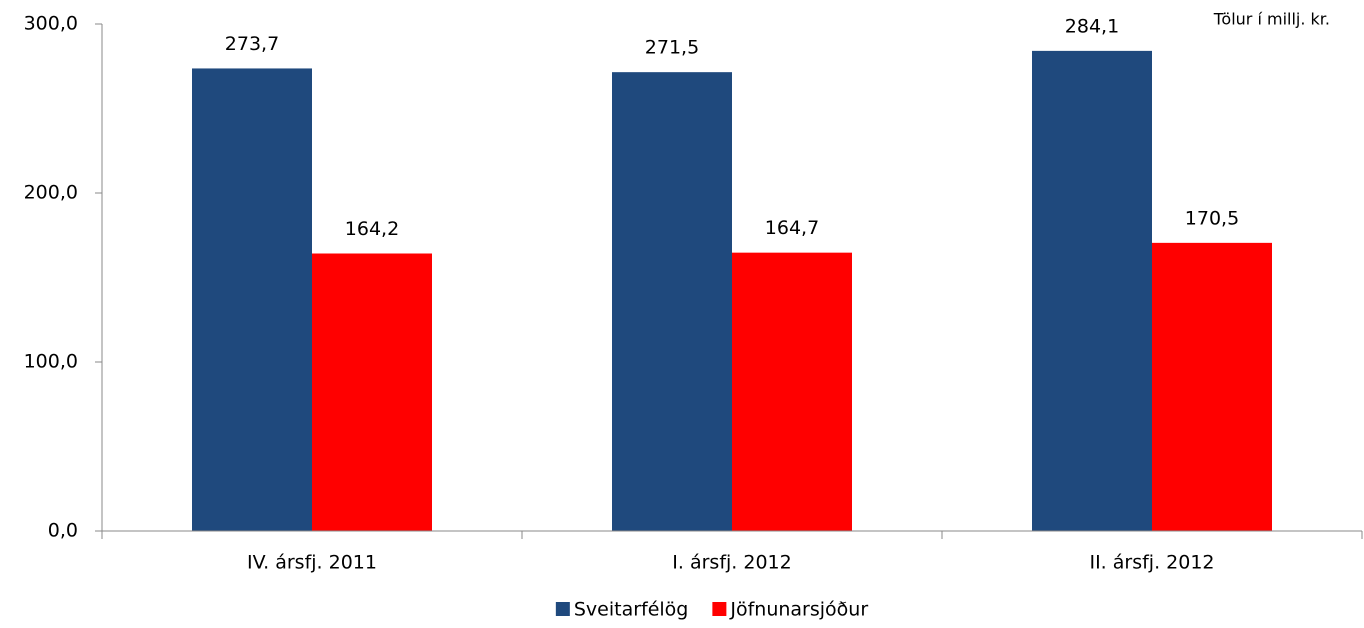  What do you see at coordinates (1271, 19) in the screenshot?
I see `annotation: Tölur í millj. kr.` at bounding box center [1271, 19].